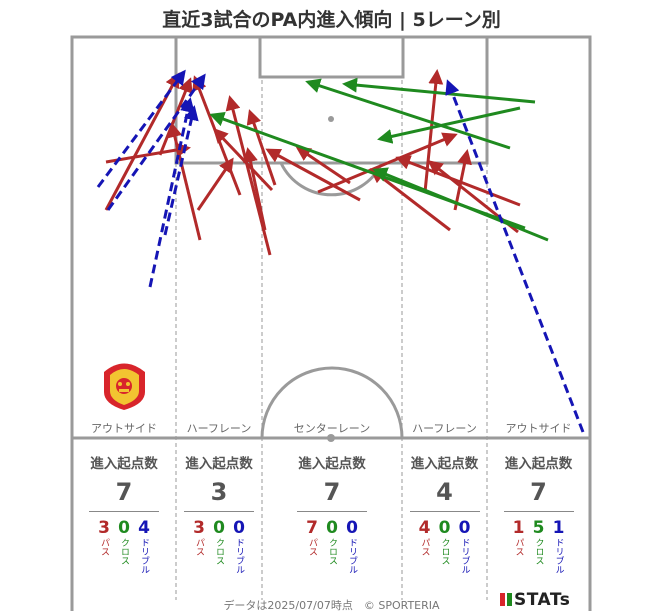 The height and width of the screenshot is (613, 663). What do you see at coordinates (219, 428) in the screenshot?
I see `lane-label-halfspace-left: ハーフレーン` at bounding box center [219, 428].